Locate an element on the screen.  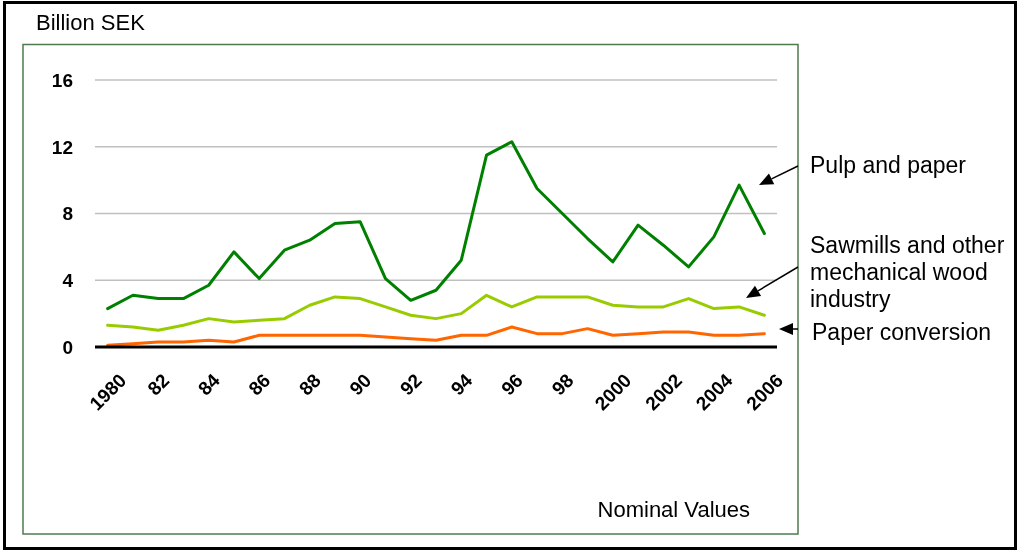
y-tick-label: 0 is located at coordinates (67, 347).